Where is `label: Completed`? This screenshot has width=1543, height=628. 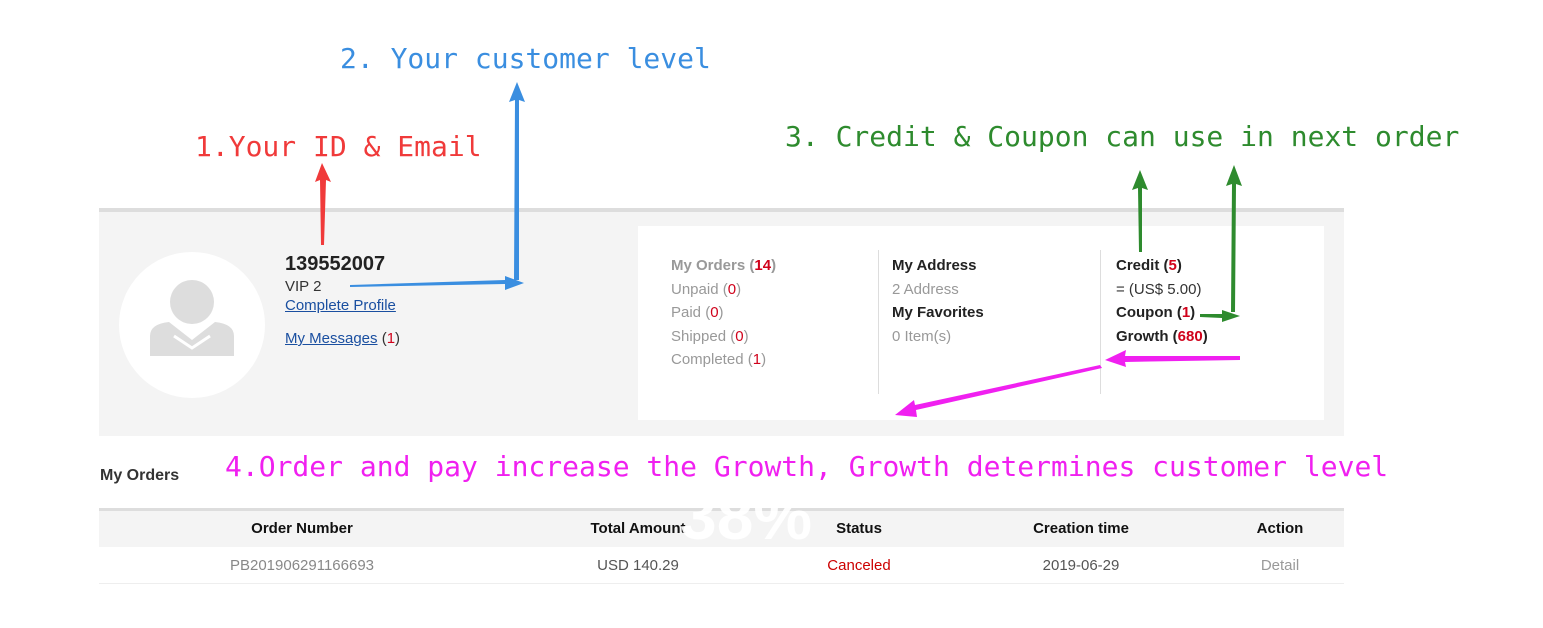 label: Completed is located at coordinates (707, 359).